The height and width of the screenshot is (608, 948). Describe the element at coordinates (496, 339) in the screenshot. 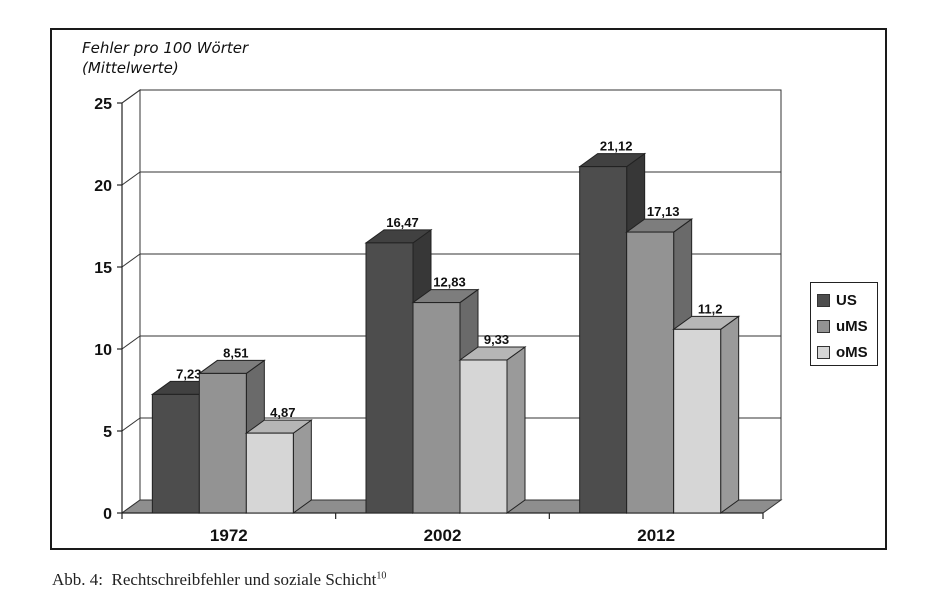

I see `data-label: 9,33` at that location.